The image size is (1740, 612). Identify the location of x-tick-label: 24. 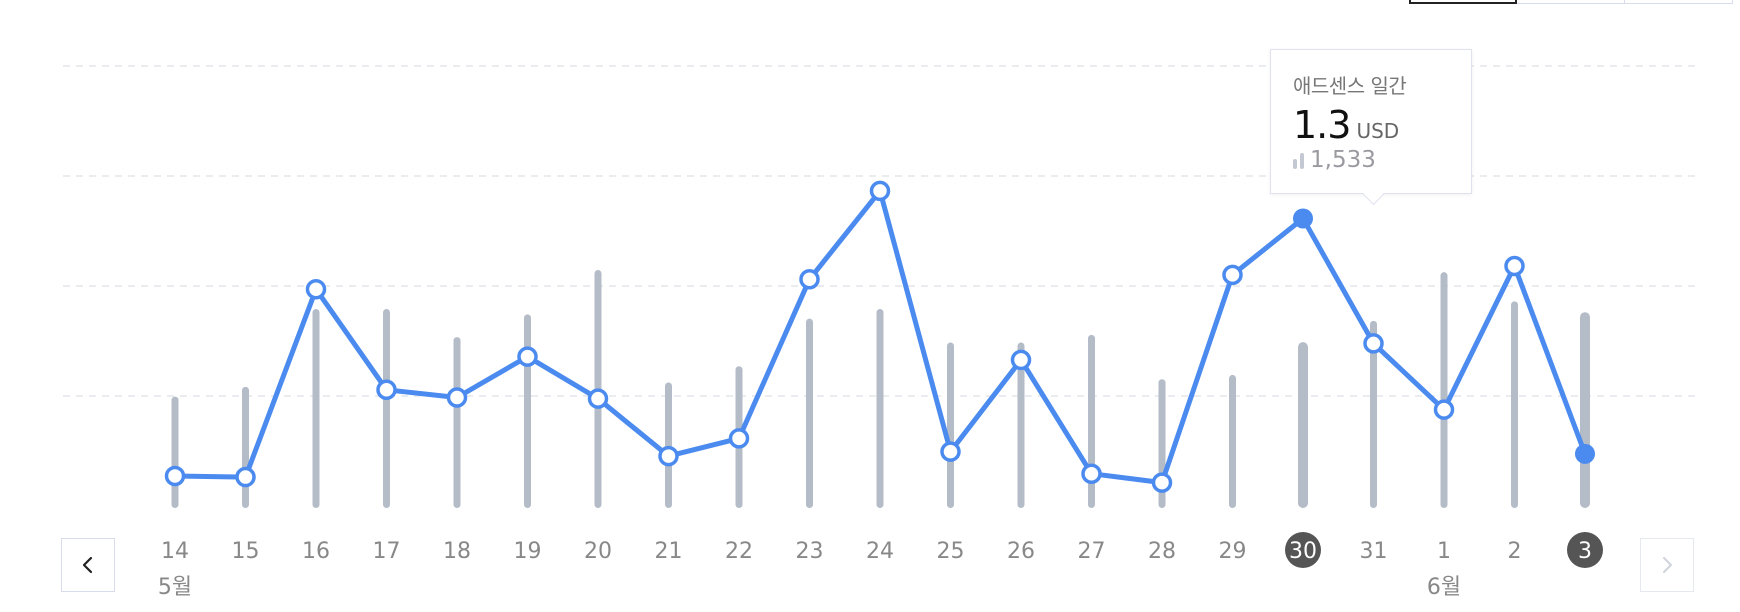
(880, 551).